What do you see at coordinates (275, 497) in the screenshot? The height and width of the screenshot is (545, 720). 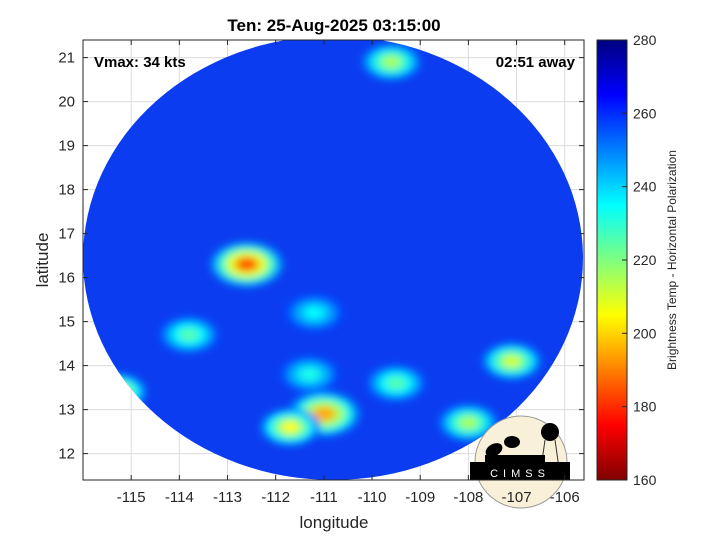 I see `x-tick-label: -112` at bounding box center [275, 497].